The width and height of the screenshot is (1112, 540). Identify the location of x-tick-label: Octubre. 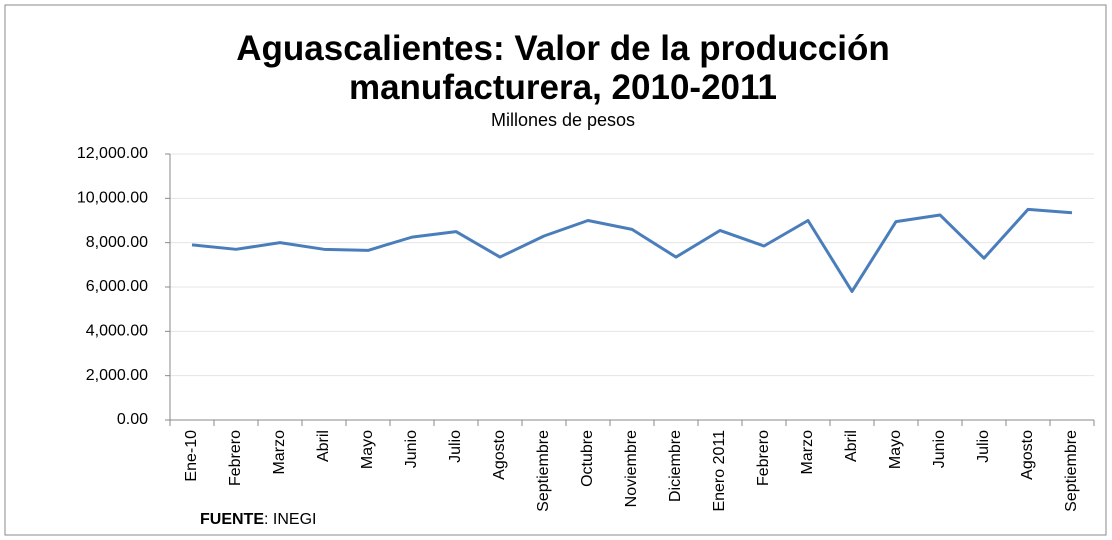
(587, 458).